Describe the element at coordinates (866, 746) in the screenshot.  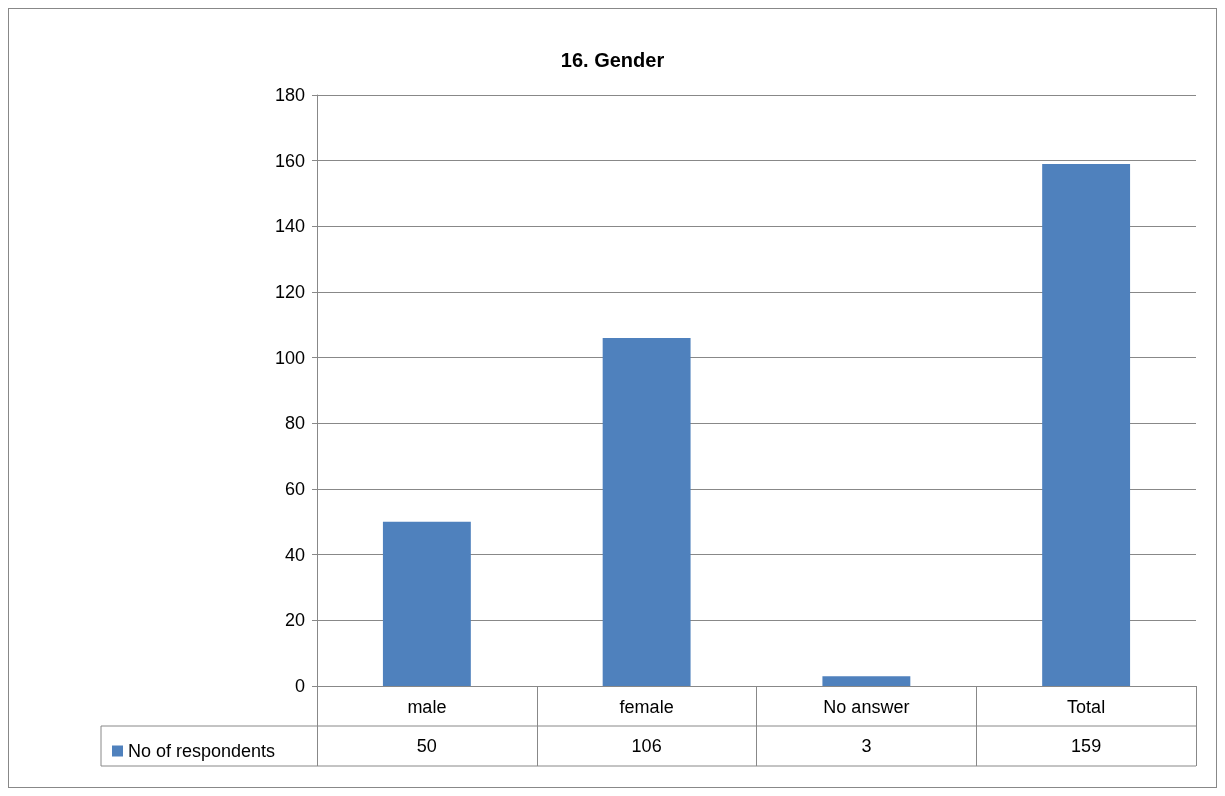
I see `data-label: 3` at that location.